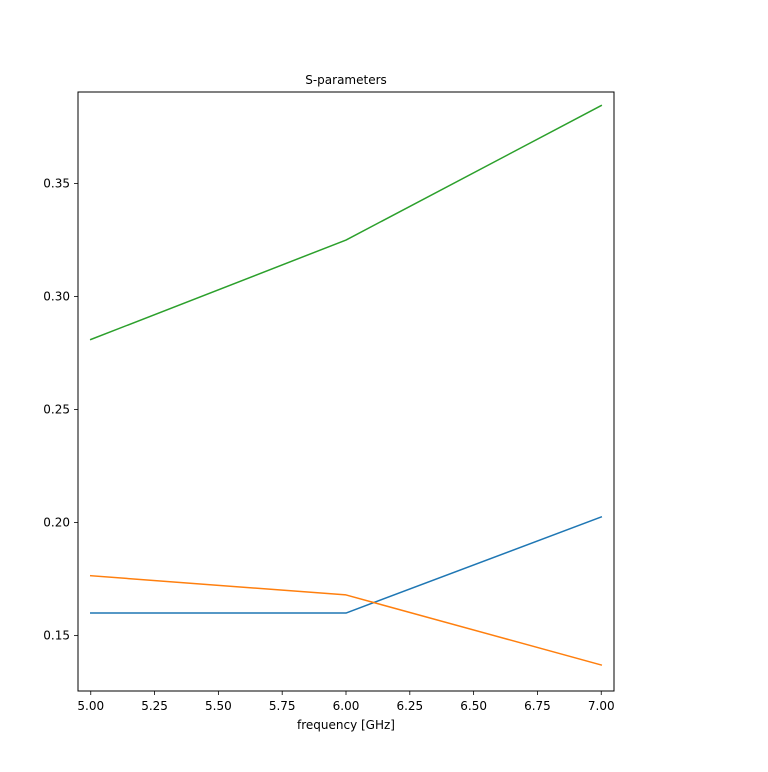 This screenshot has width=768, height=772. What do you see at coordinates (473, 706) in the screenshot?
I see `x-tick-label: 6.50` at bounding box center [473, 706].